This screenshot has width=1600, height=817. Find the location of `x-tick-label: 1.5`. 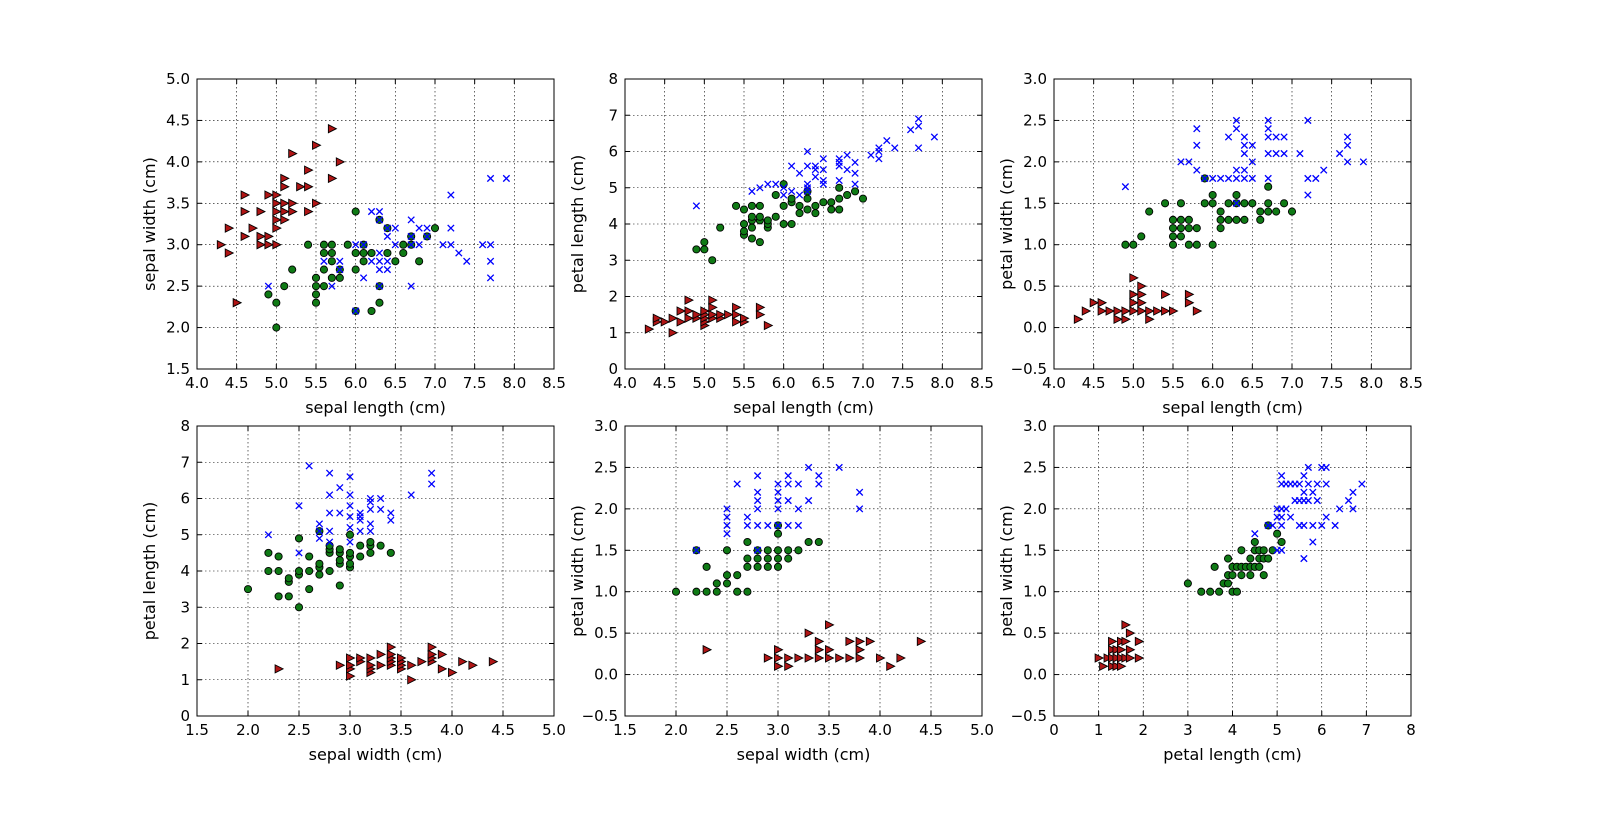

x-tick-label: 1.5 is located at coordinates (625, 730).